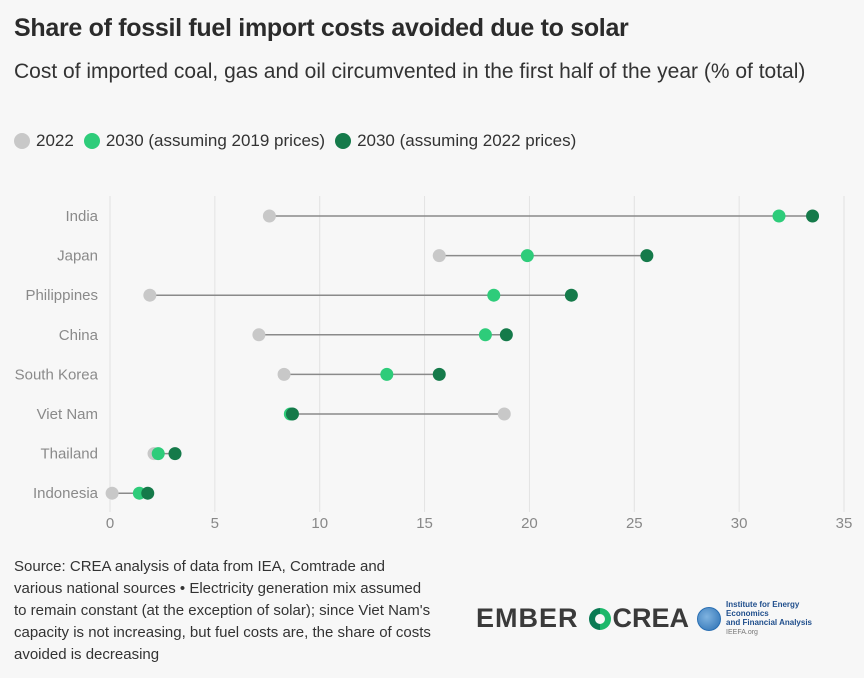 Image resolution: width=864 pixels, height=678 pixels. I want to click on x-tick-label: 0, so click(110, 523).